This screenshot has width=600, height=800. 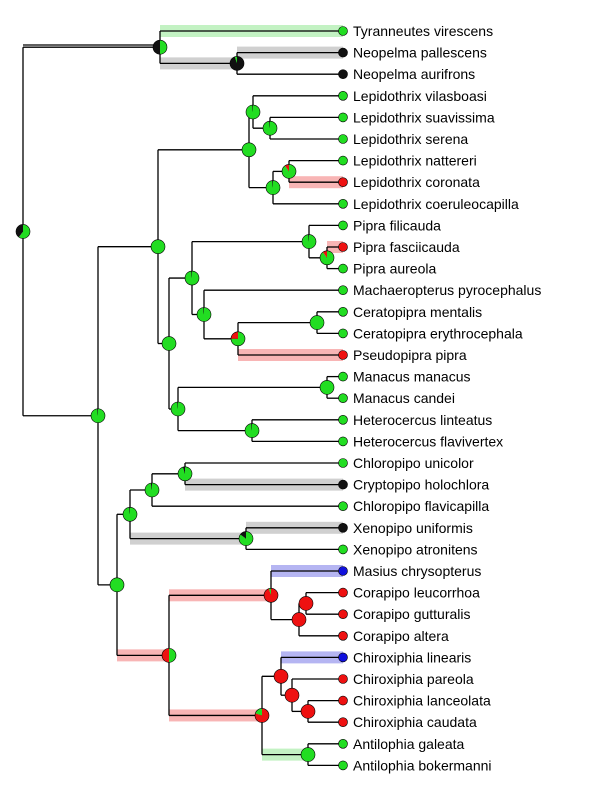 I want to click on taxon-label: Antilophia bokermanni, so click(x=422, y=765).